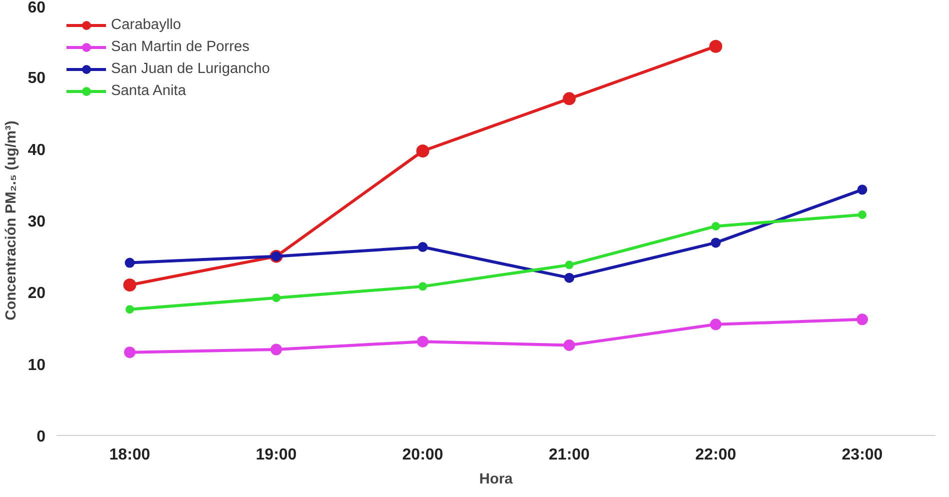  Describe the element at coordinates (37, 222) in the screenshot. I see `y-tick-label: 30` at that location.